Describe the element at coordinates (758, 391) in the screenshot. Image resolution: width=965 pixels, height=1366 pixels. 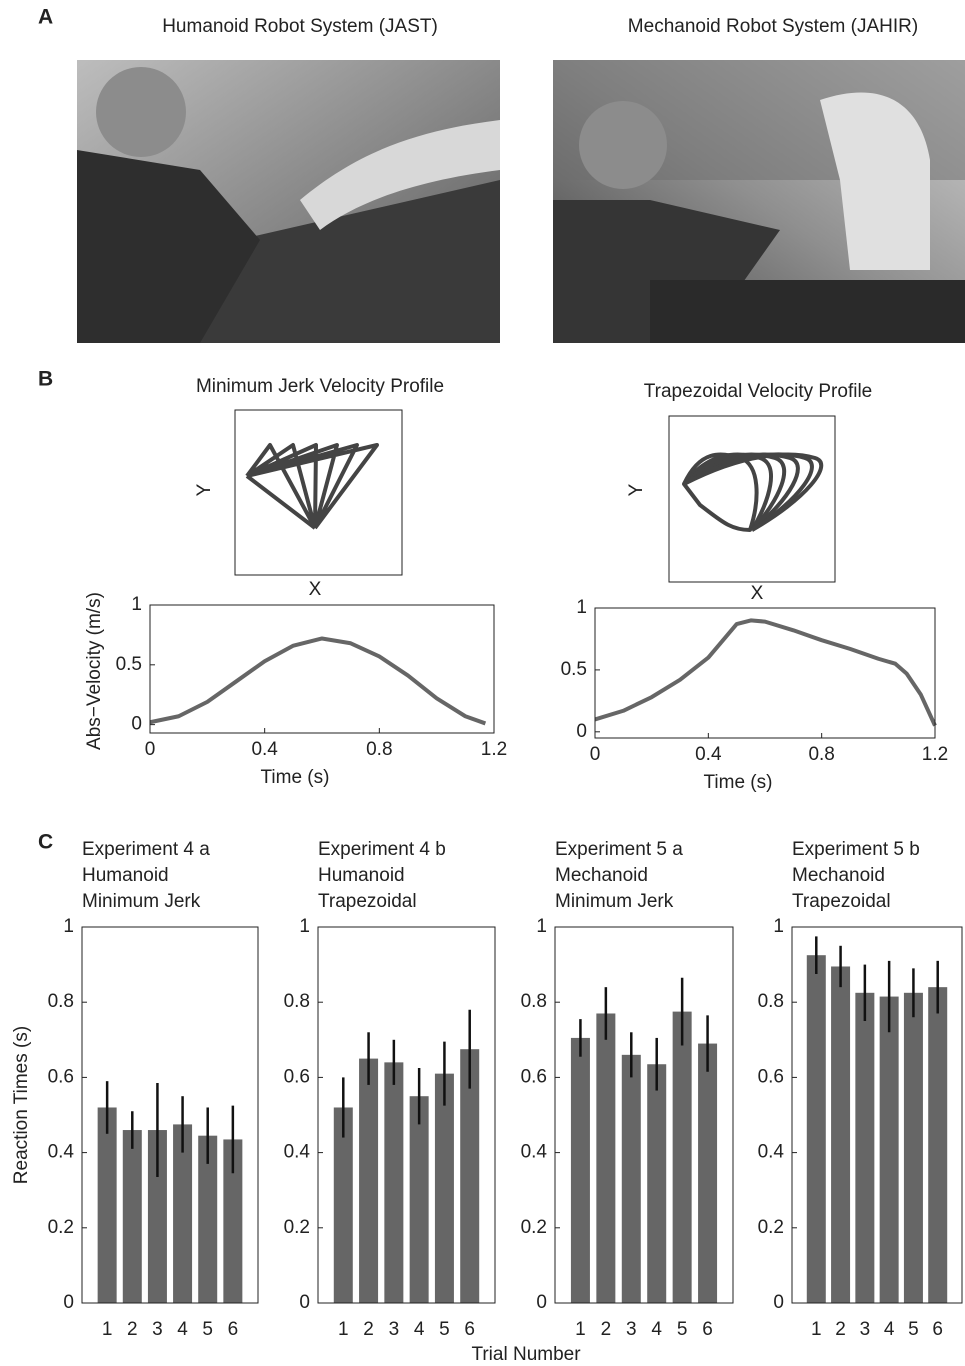
I see `trajectory-title: Trapezoidal Velocity Profile` at that location.